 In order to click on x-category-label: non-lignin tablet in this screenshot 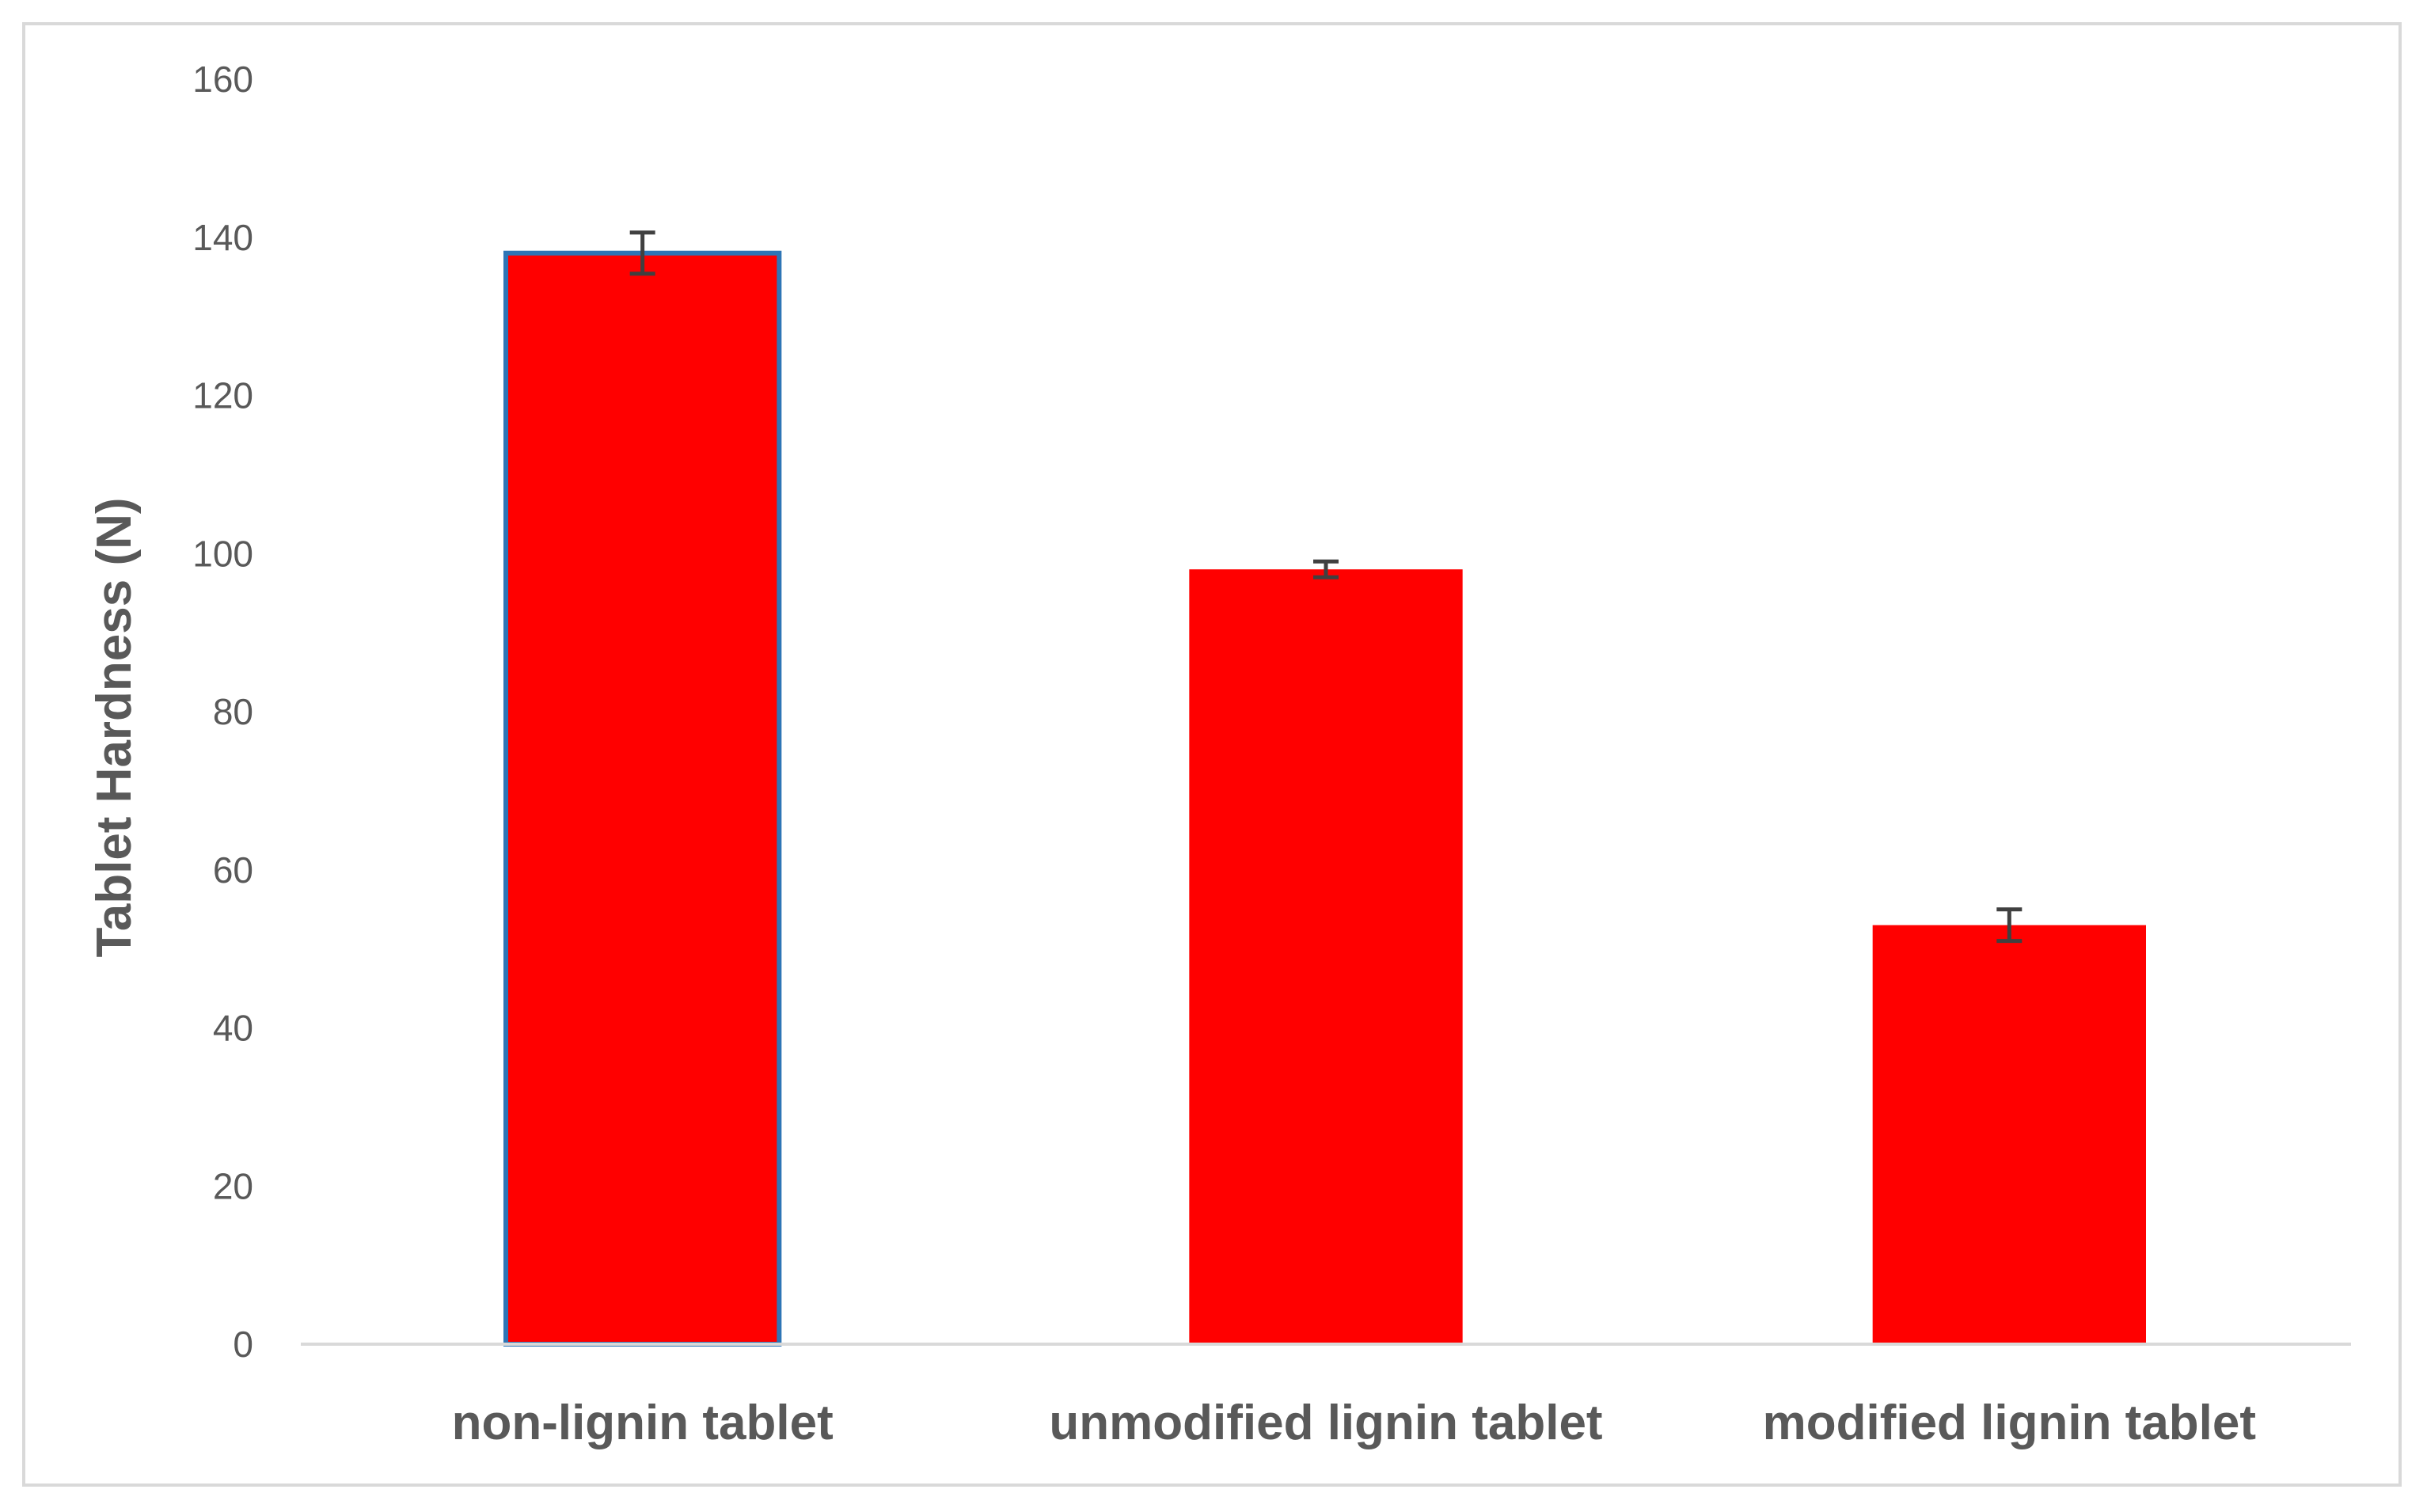, I will do `click(643, 1423)`.